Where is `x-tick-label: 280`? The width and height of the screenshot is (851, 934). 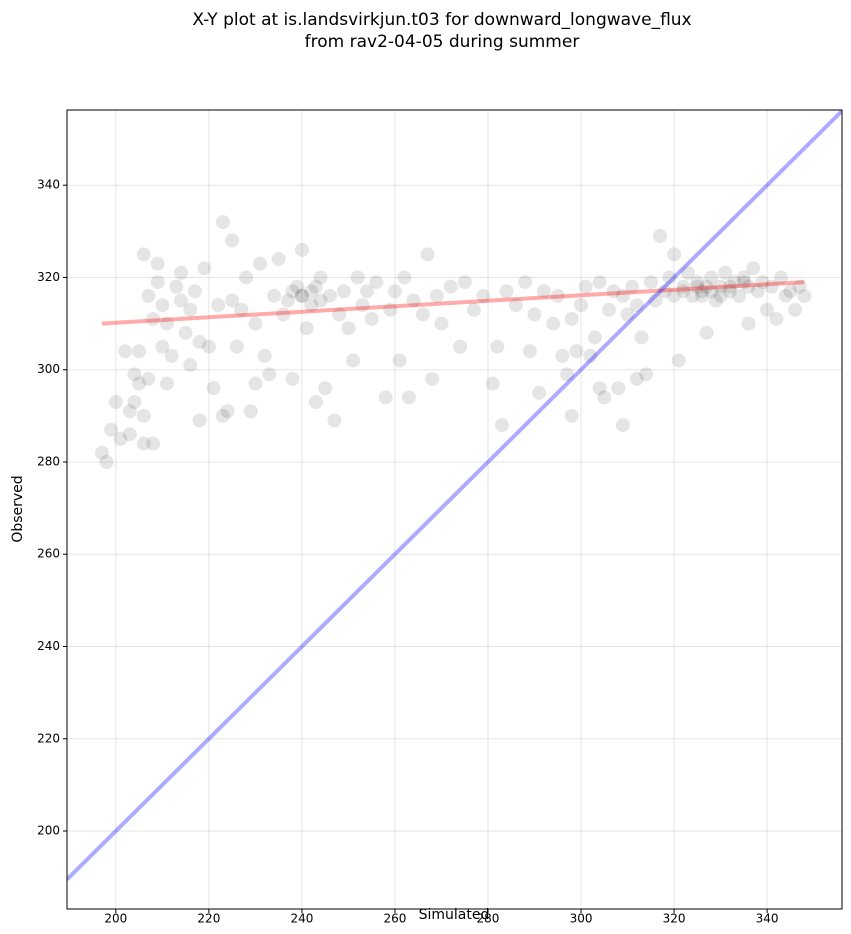 x-tick-label: 280 is located at coordinates (488, 919).